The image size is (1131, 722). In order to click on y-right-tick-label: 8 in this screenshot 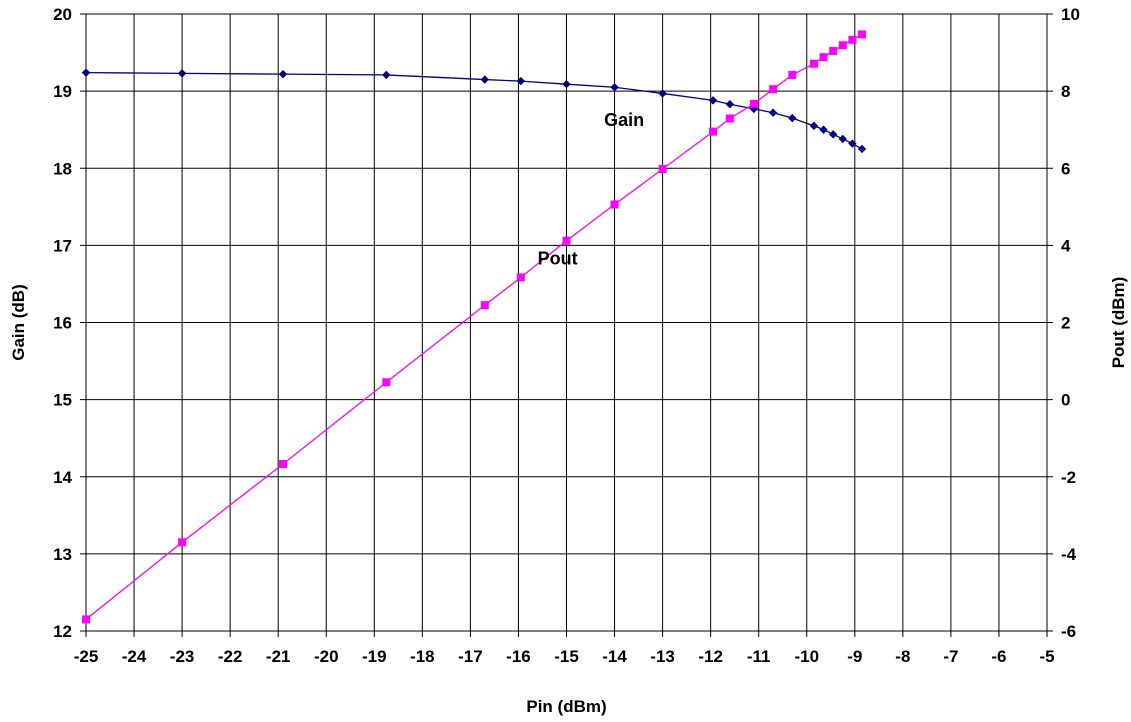, I will do `click(1065, 91)`.